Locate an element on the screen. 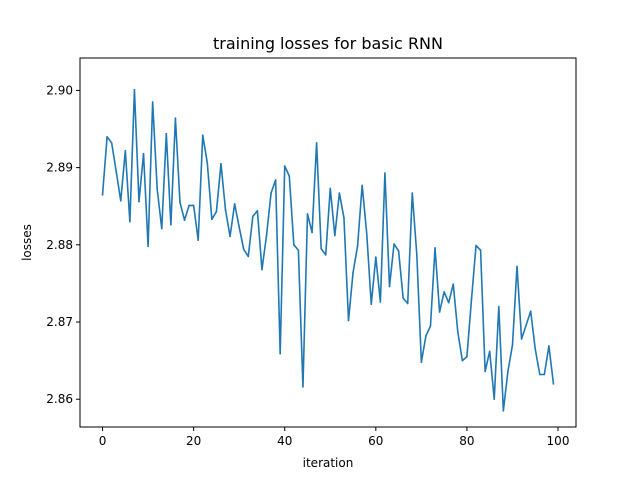 The height and width of the screenshot is (480, 640). x-tick-label: 0 is located at coordinates (103, 441).